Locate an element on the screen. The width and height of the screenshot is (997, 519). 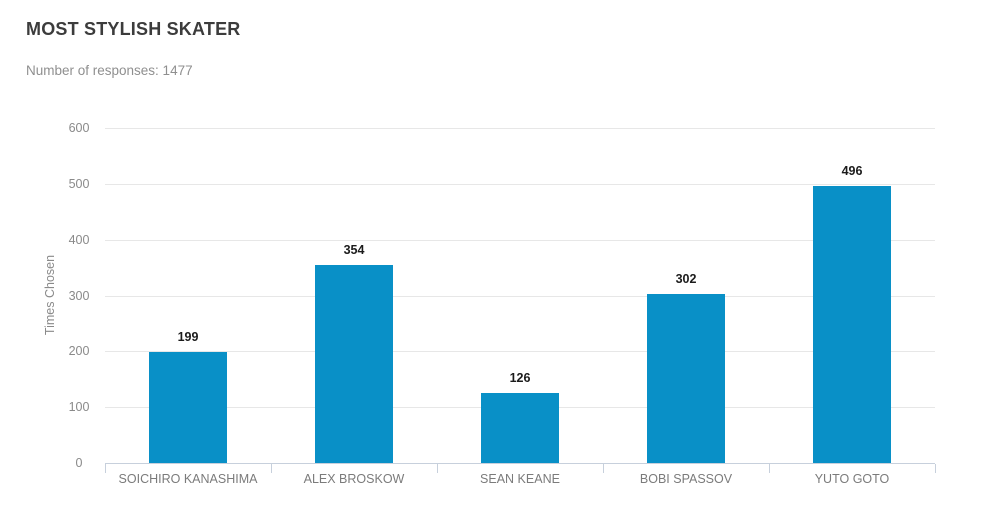
bar-value-label: 126 is located at coordinates (520, 377).